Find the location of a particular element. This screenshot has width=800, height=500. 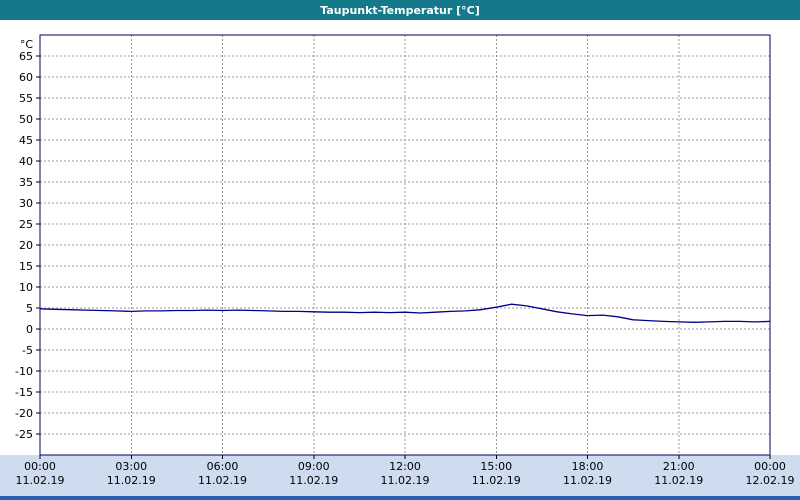

svg-text: 12:00 is located at coordinates (405, 466).